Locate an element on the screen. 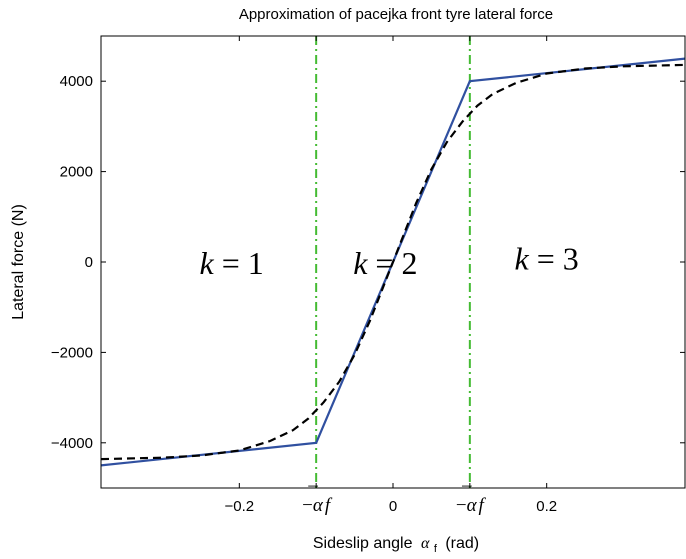 This screenshot has height=559, width=686. y-axis-label: Lateral force (N) is located at coordinates (18, 262).